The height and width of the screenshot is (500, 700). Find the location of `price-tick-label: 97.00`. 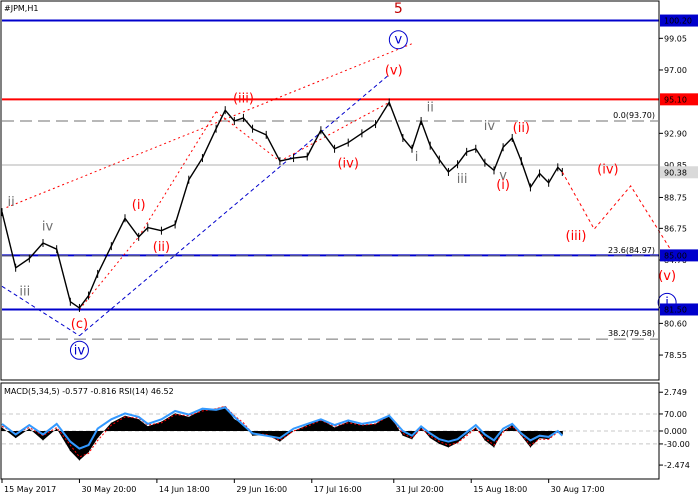

price-tick-label: 97.00 is located at coordinates (675, 70).